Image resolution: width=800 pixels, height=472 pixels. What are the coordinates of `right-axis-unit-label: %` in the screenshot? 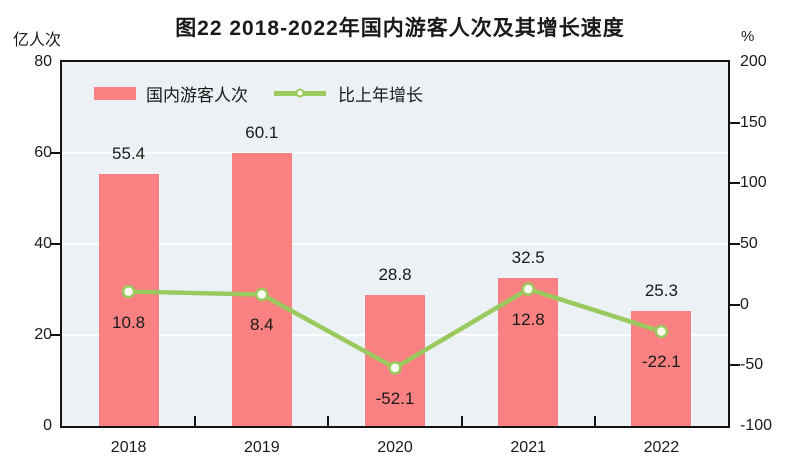 It's located at (748, 36).